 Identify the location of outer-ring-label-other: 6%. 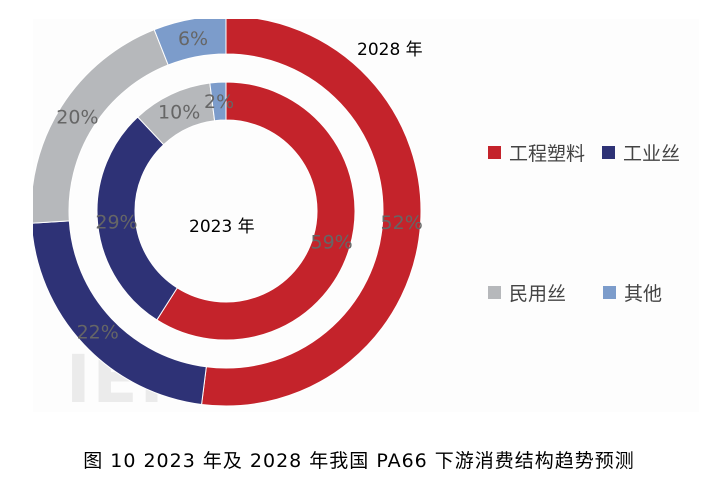
(193, 39).